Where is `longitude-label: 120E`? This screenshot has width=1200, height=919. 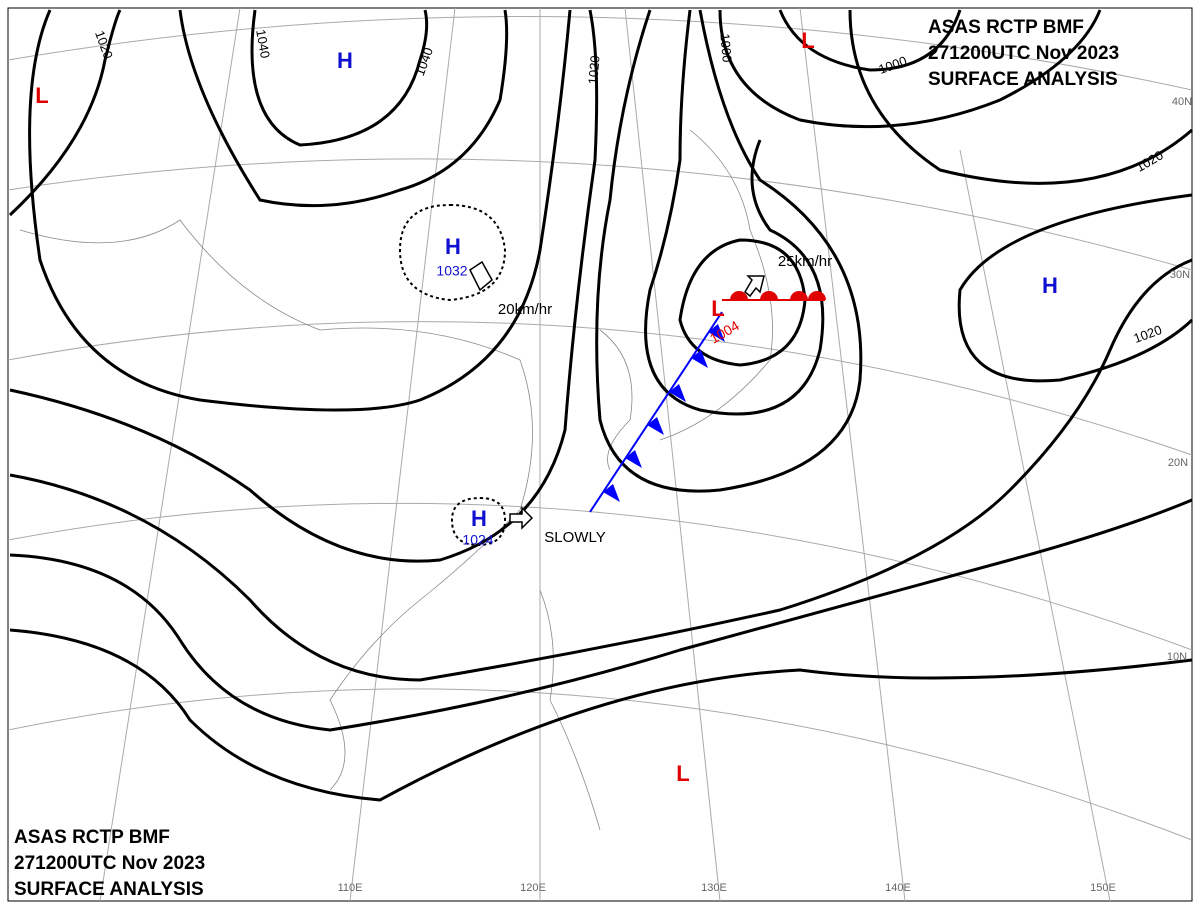
longitude-label: 120E is located at coordinates (533, 888).